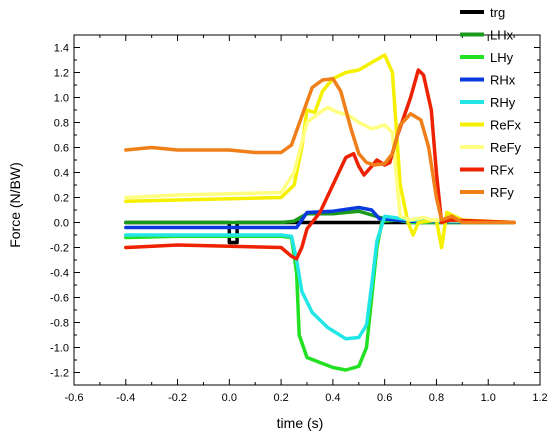 The image size is (550, 439). What do you see at coordinates (125, 398) in the screenshot?
I see `x-tick-label: -0.4` at bounding box center [125, 398].